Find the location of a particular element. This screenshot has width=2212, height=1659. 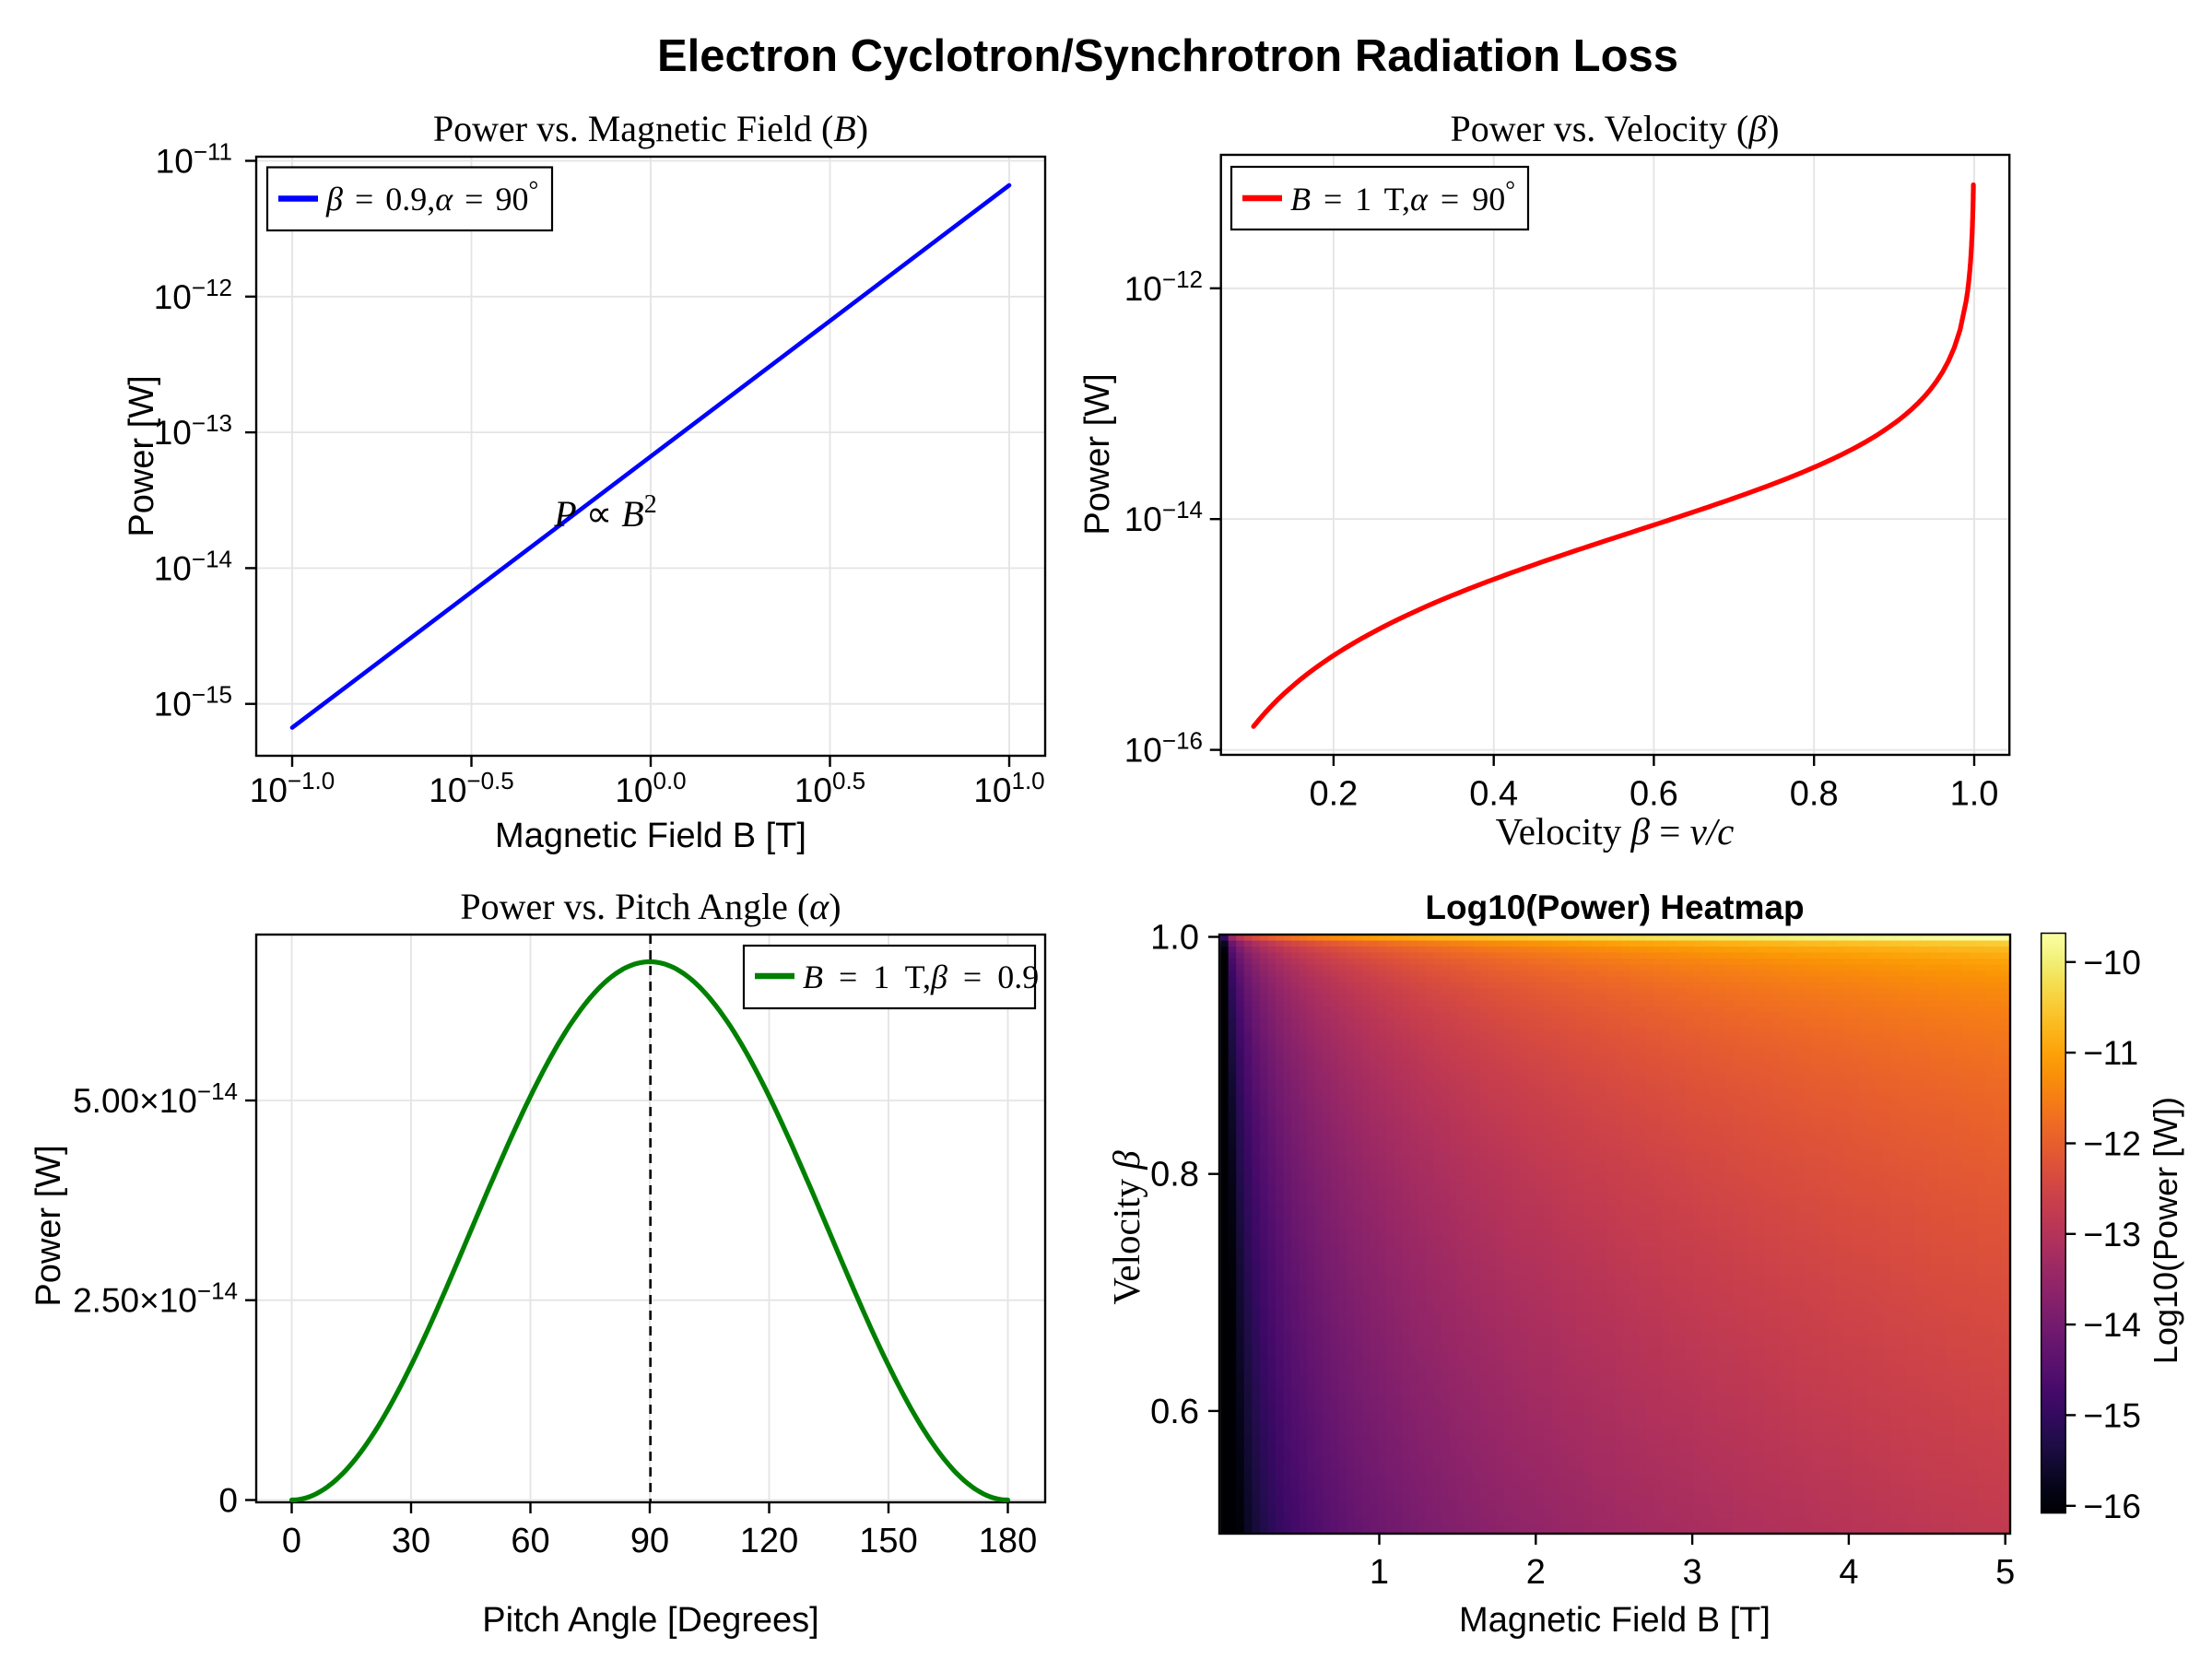

svg-text: Log10(Power) Heatmap is located at coordinates (1614, 907).